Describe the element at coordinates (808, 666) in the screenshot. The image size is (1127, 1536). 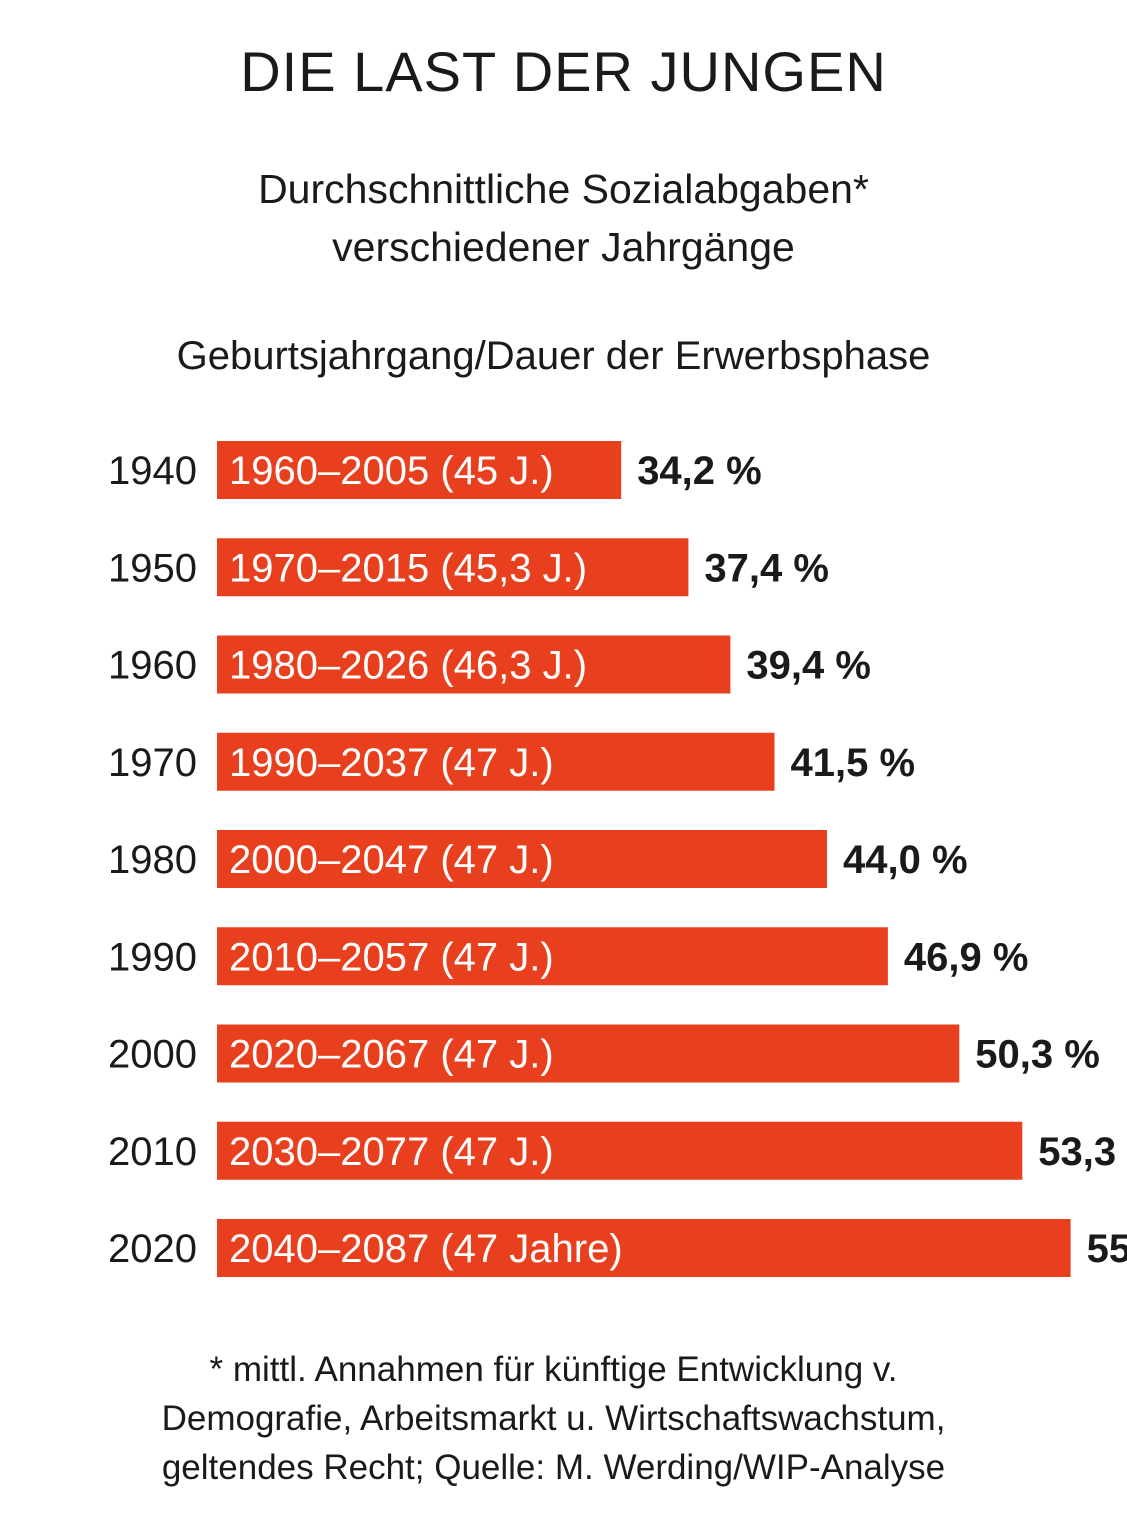
I see `value-label: 39,4 %` at that location.